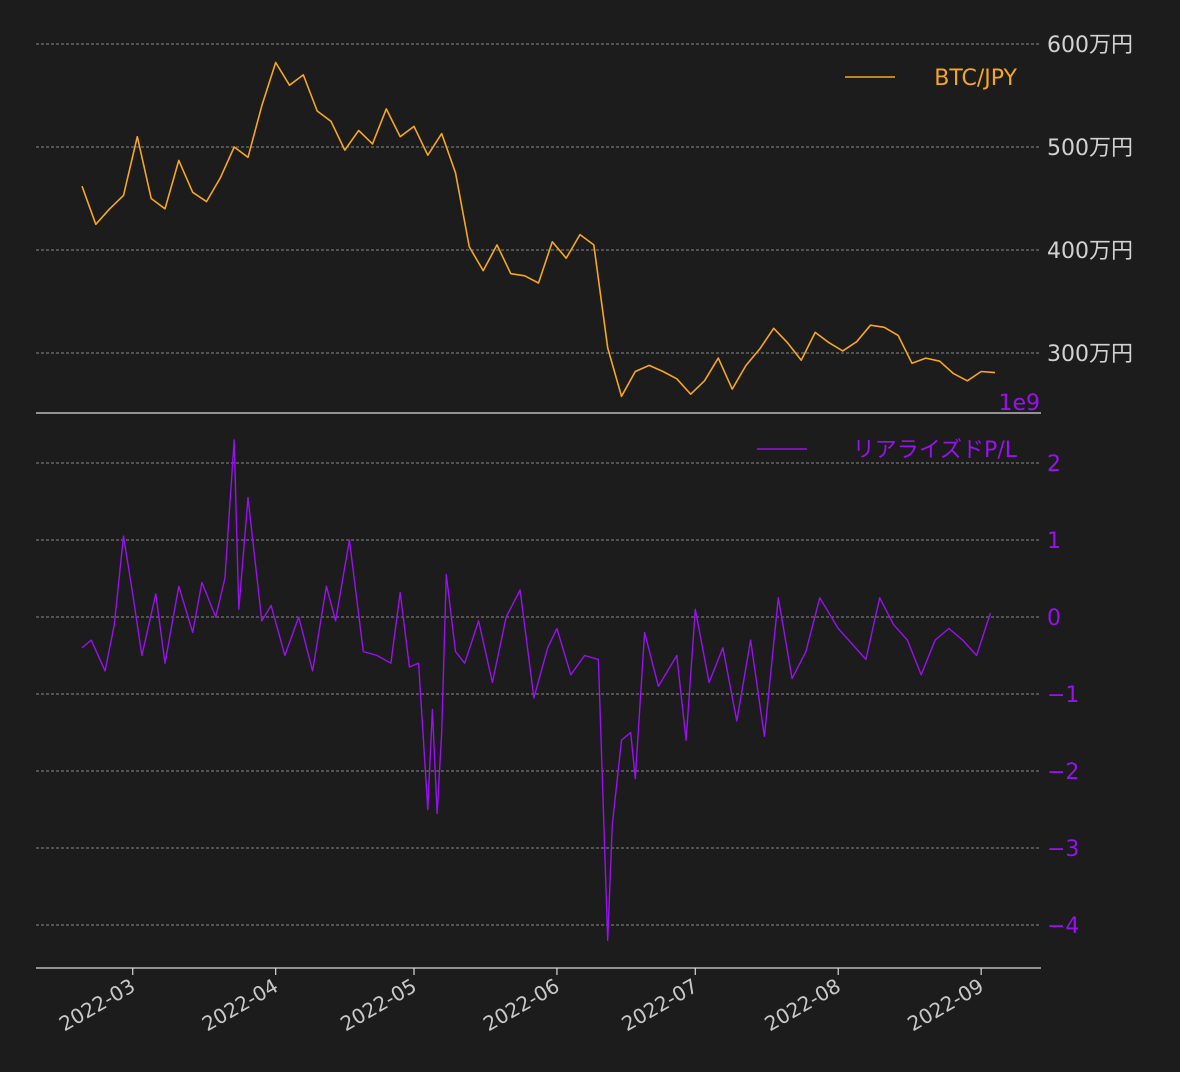  What do you see at coordinates (1090, 251) in the screenshot?
I see `top-y-tick-label: 400万円` at bounding box center [1090, 251].